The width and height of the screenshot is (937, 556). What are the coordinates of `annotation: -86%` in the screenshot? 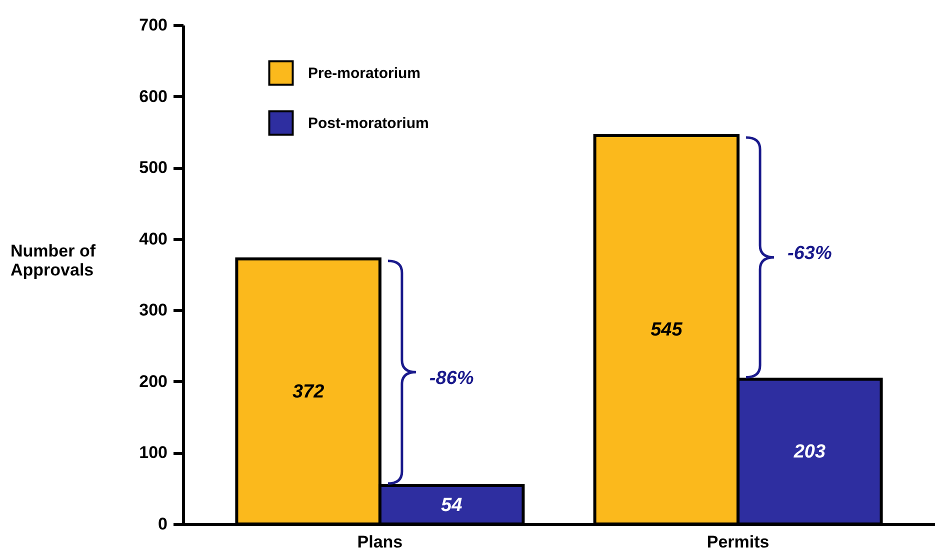 It's located at (451, 378).